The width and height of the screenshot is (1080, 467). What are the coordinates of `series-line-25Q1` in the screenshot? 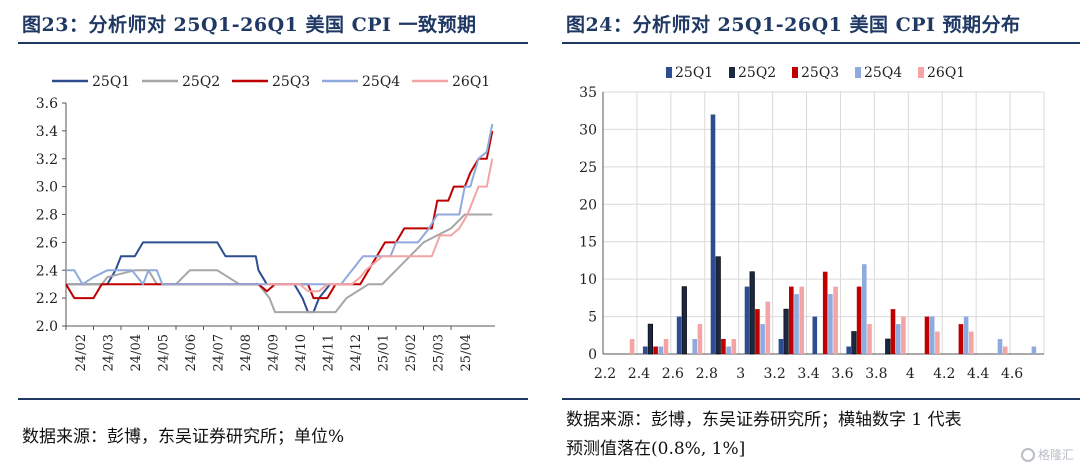 It's located at (198, 277).